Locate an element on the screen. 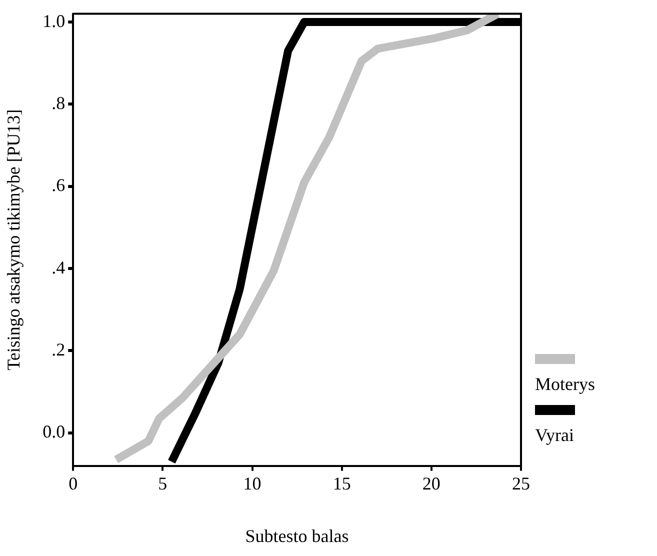  x-tick-label: 15 is located at coordinates (341, 483).